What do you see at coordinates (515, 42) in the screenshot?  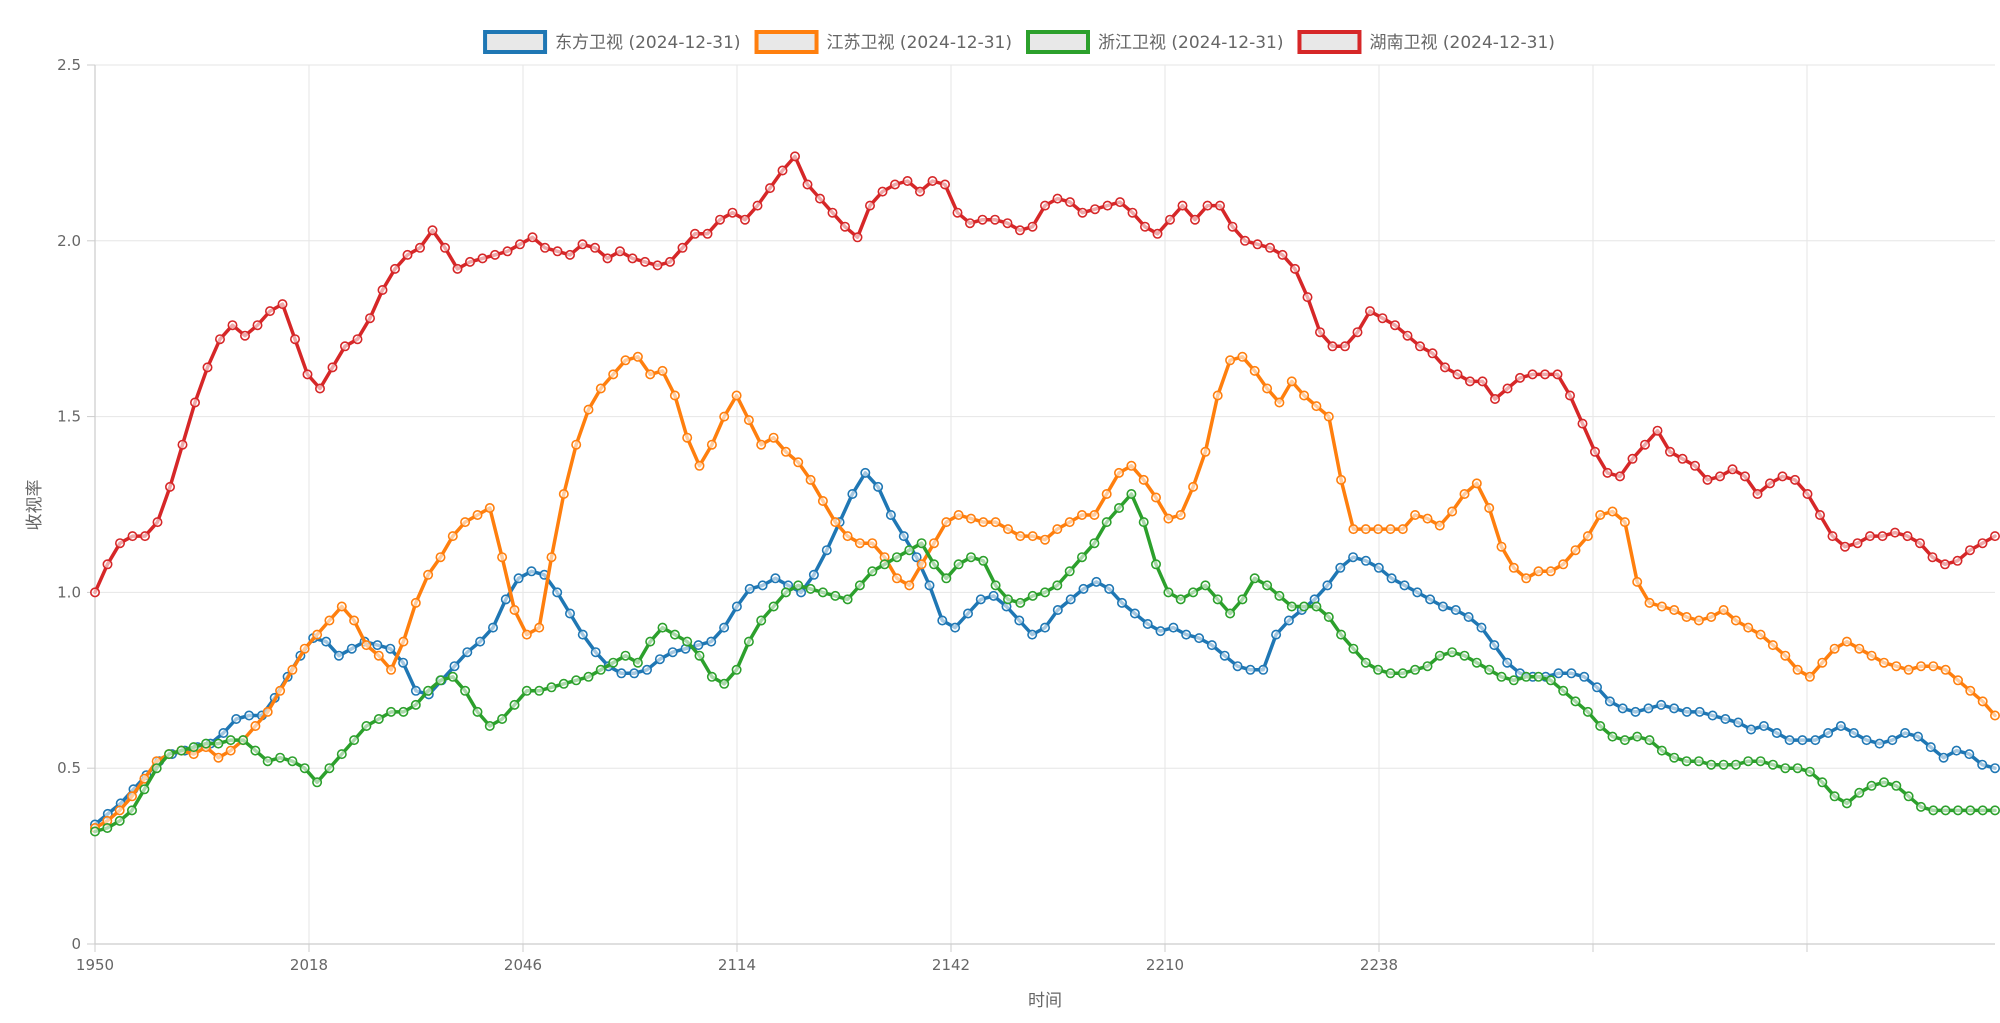 I see `legend-swatch` at bounding box center [515, 42].